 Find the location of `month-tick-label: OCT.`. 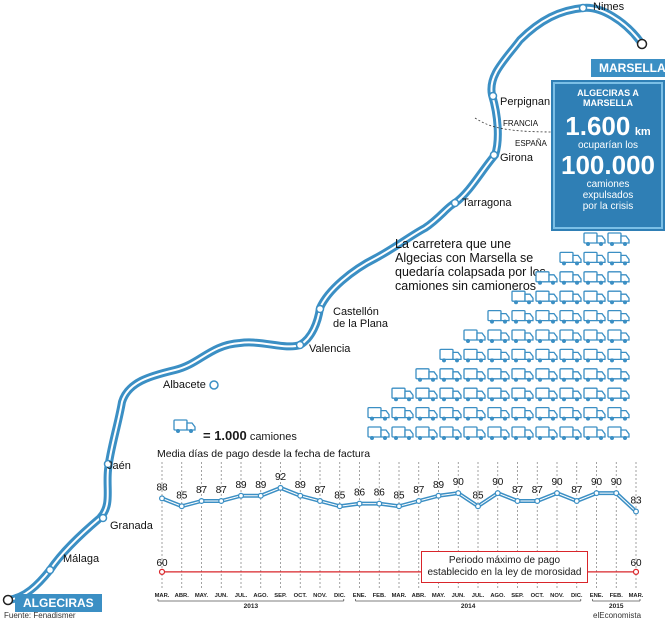

month-tick-label: OCT. is located at coordinates (538, 596).